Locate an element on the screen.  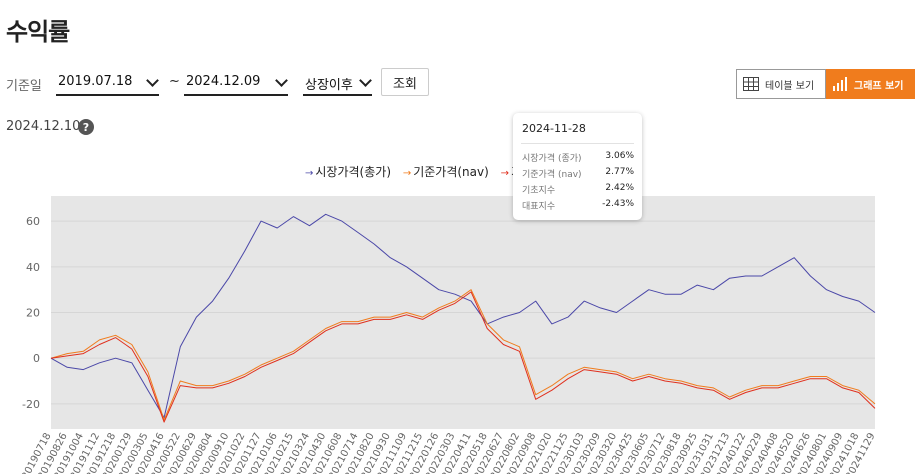
period-select: 상장이후 is located at coordinates (337, 83).